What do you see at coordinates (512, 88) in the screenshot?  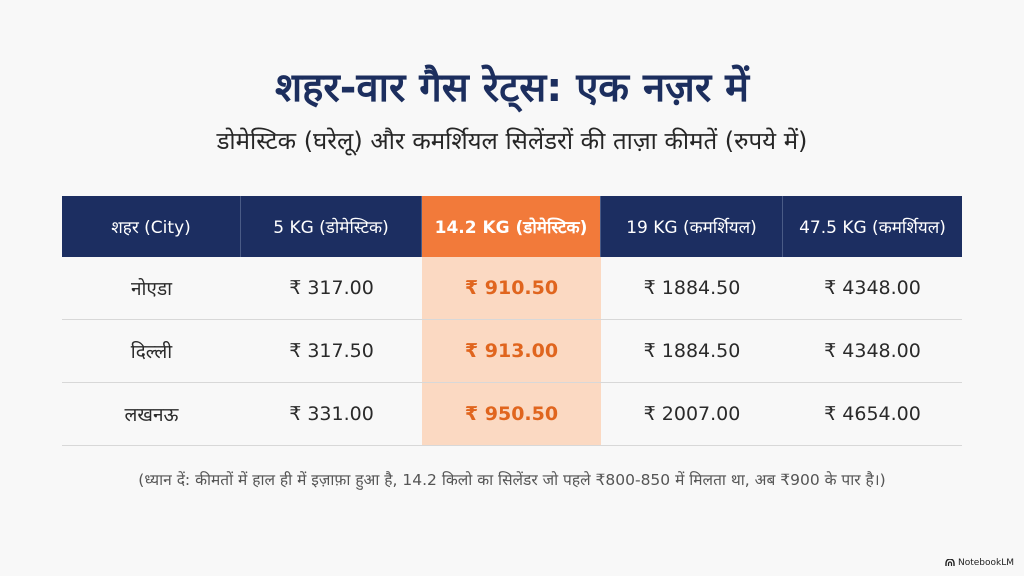 I see `page-title: शहर-वार गैस रेट्स: एक नज़र में` at bounding box center [512, 88].